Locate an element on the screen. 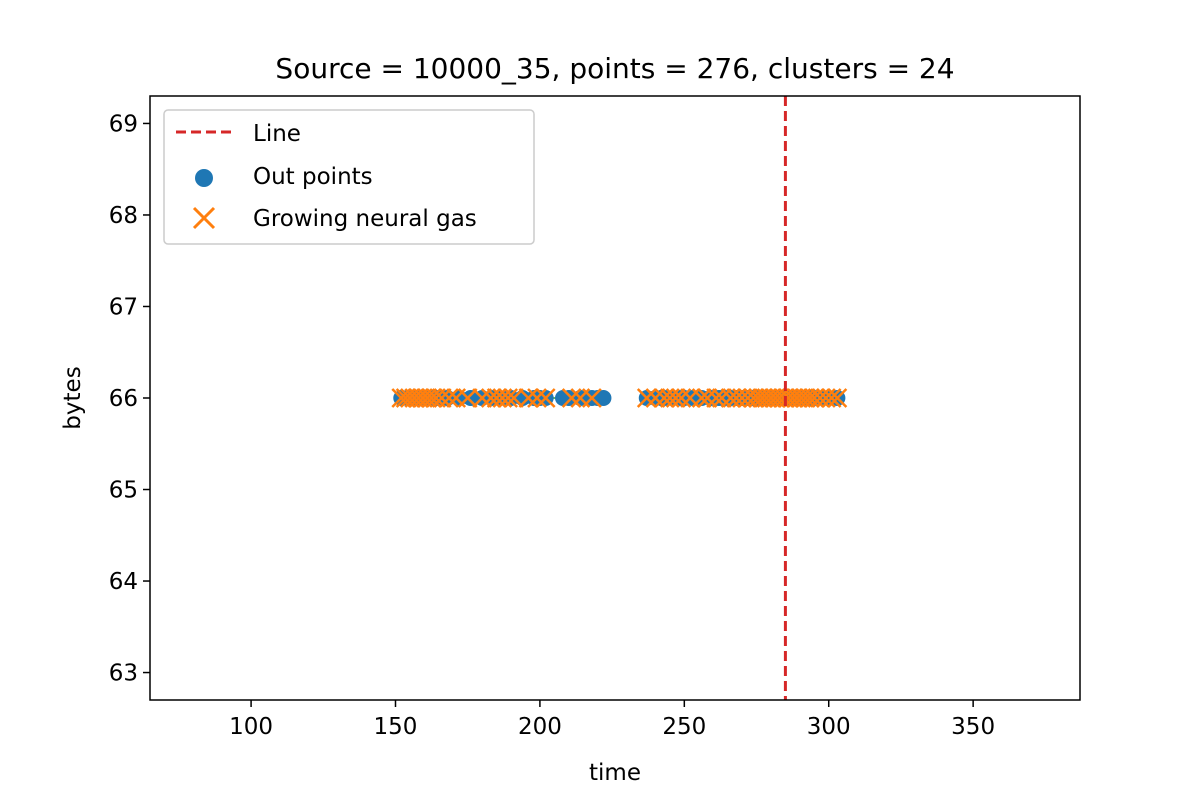  x-tick-label: 150 is located at coordinates (396, 727).